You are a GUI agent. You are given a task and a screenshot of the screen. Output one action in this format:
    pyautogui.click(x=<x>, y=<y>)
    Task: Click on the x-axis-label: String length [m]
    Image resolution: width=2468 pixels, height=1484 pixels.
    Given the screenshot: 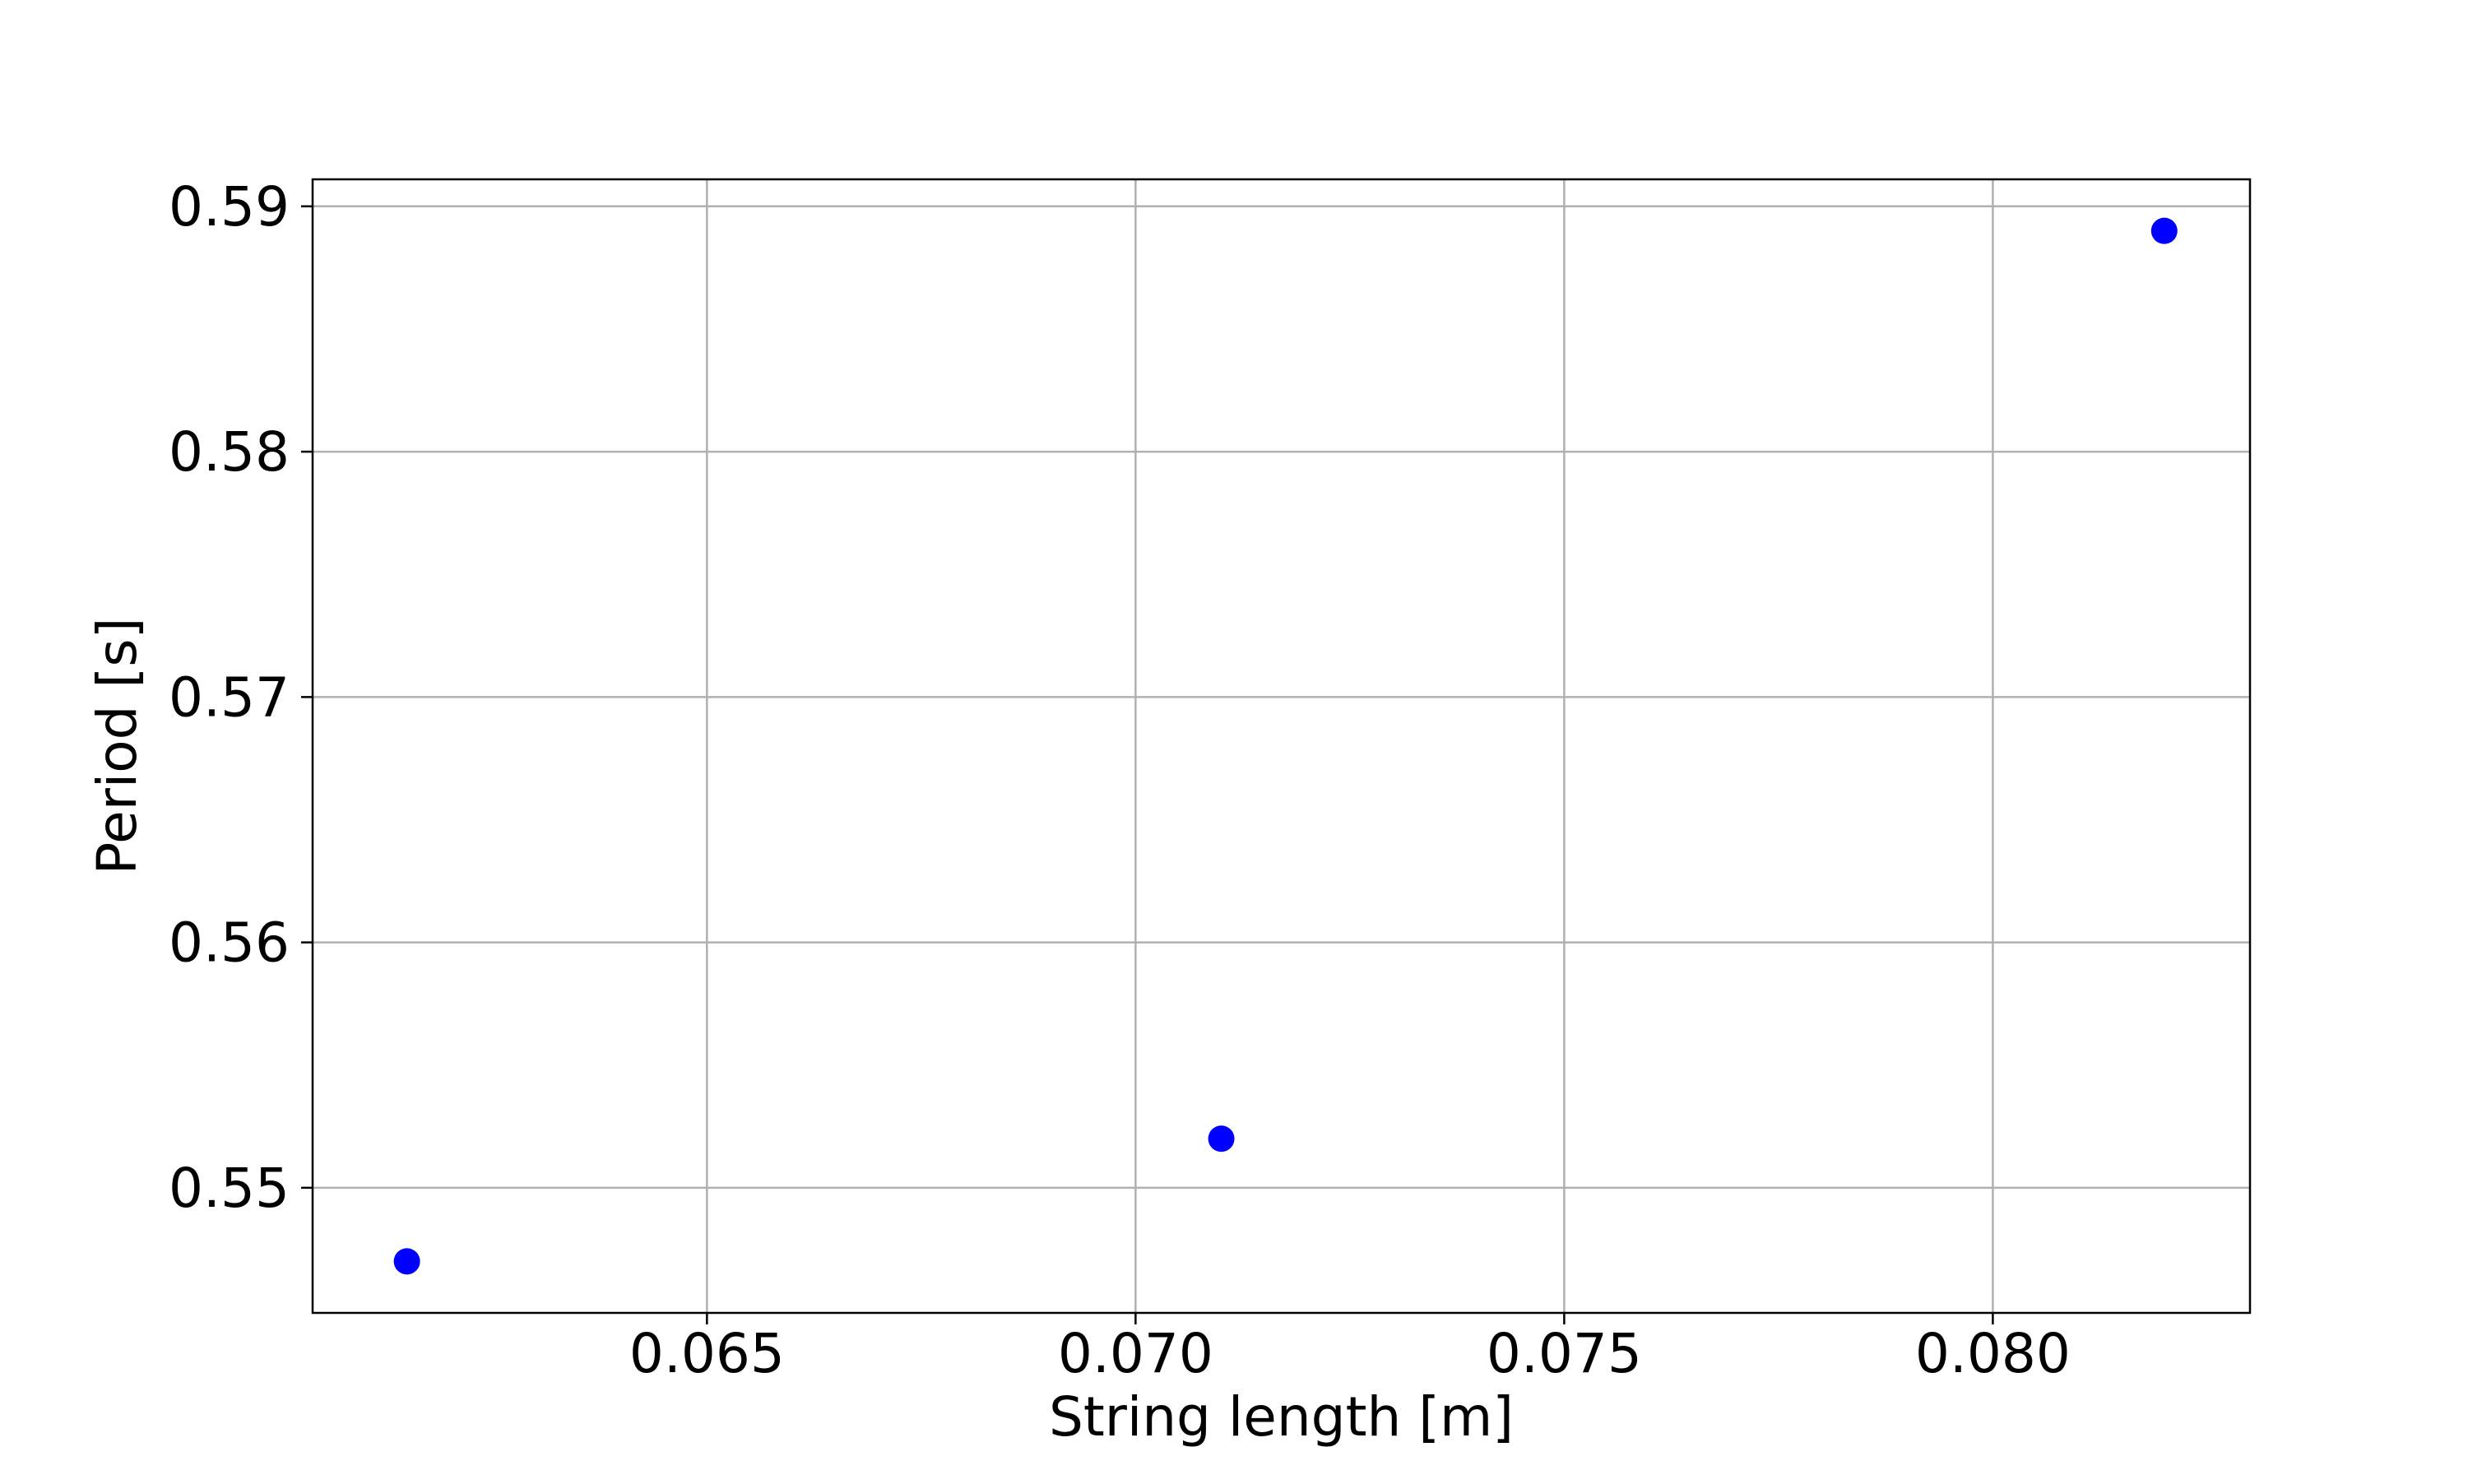 What is the action you would take?
    pyautogui.click(x=1281, y=1417)
    